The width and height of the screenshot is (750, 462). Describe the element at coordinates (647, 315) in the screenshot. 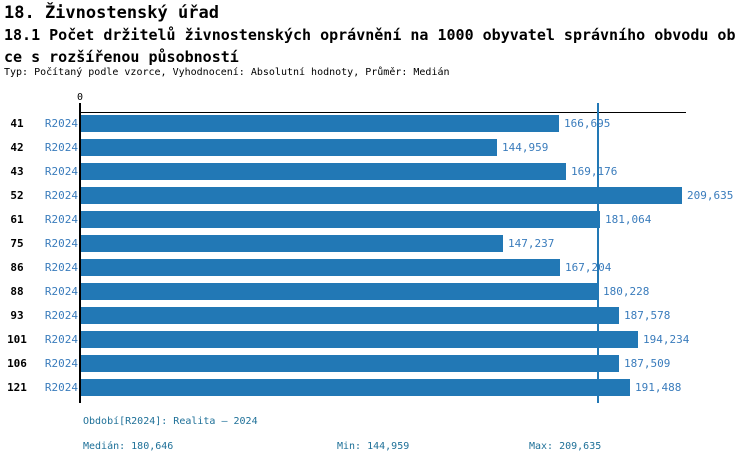

I see `bar-value-label: 187,578` at that location.